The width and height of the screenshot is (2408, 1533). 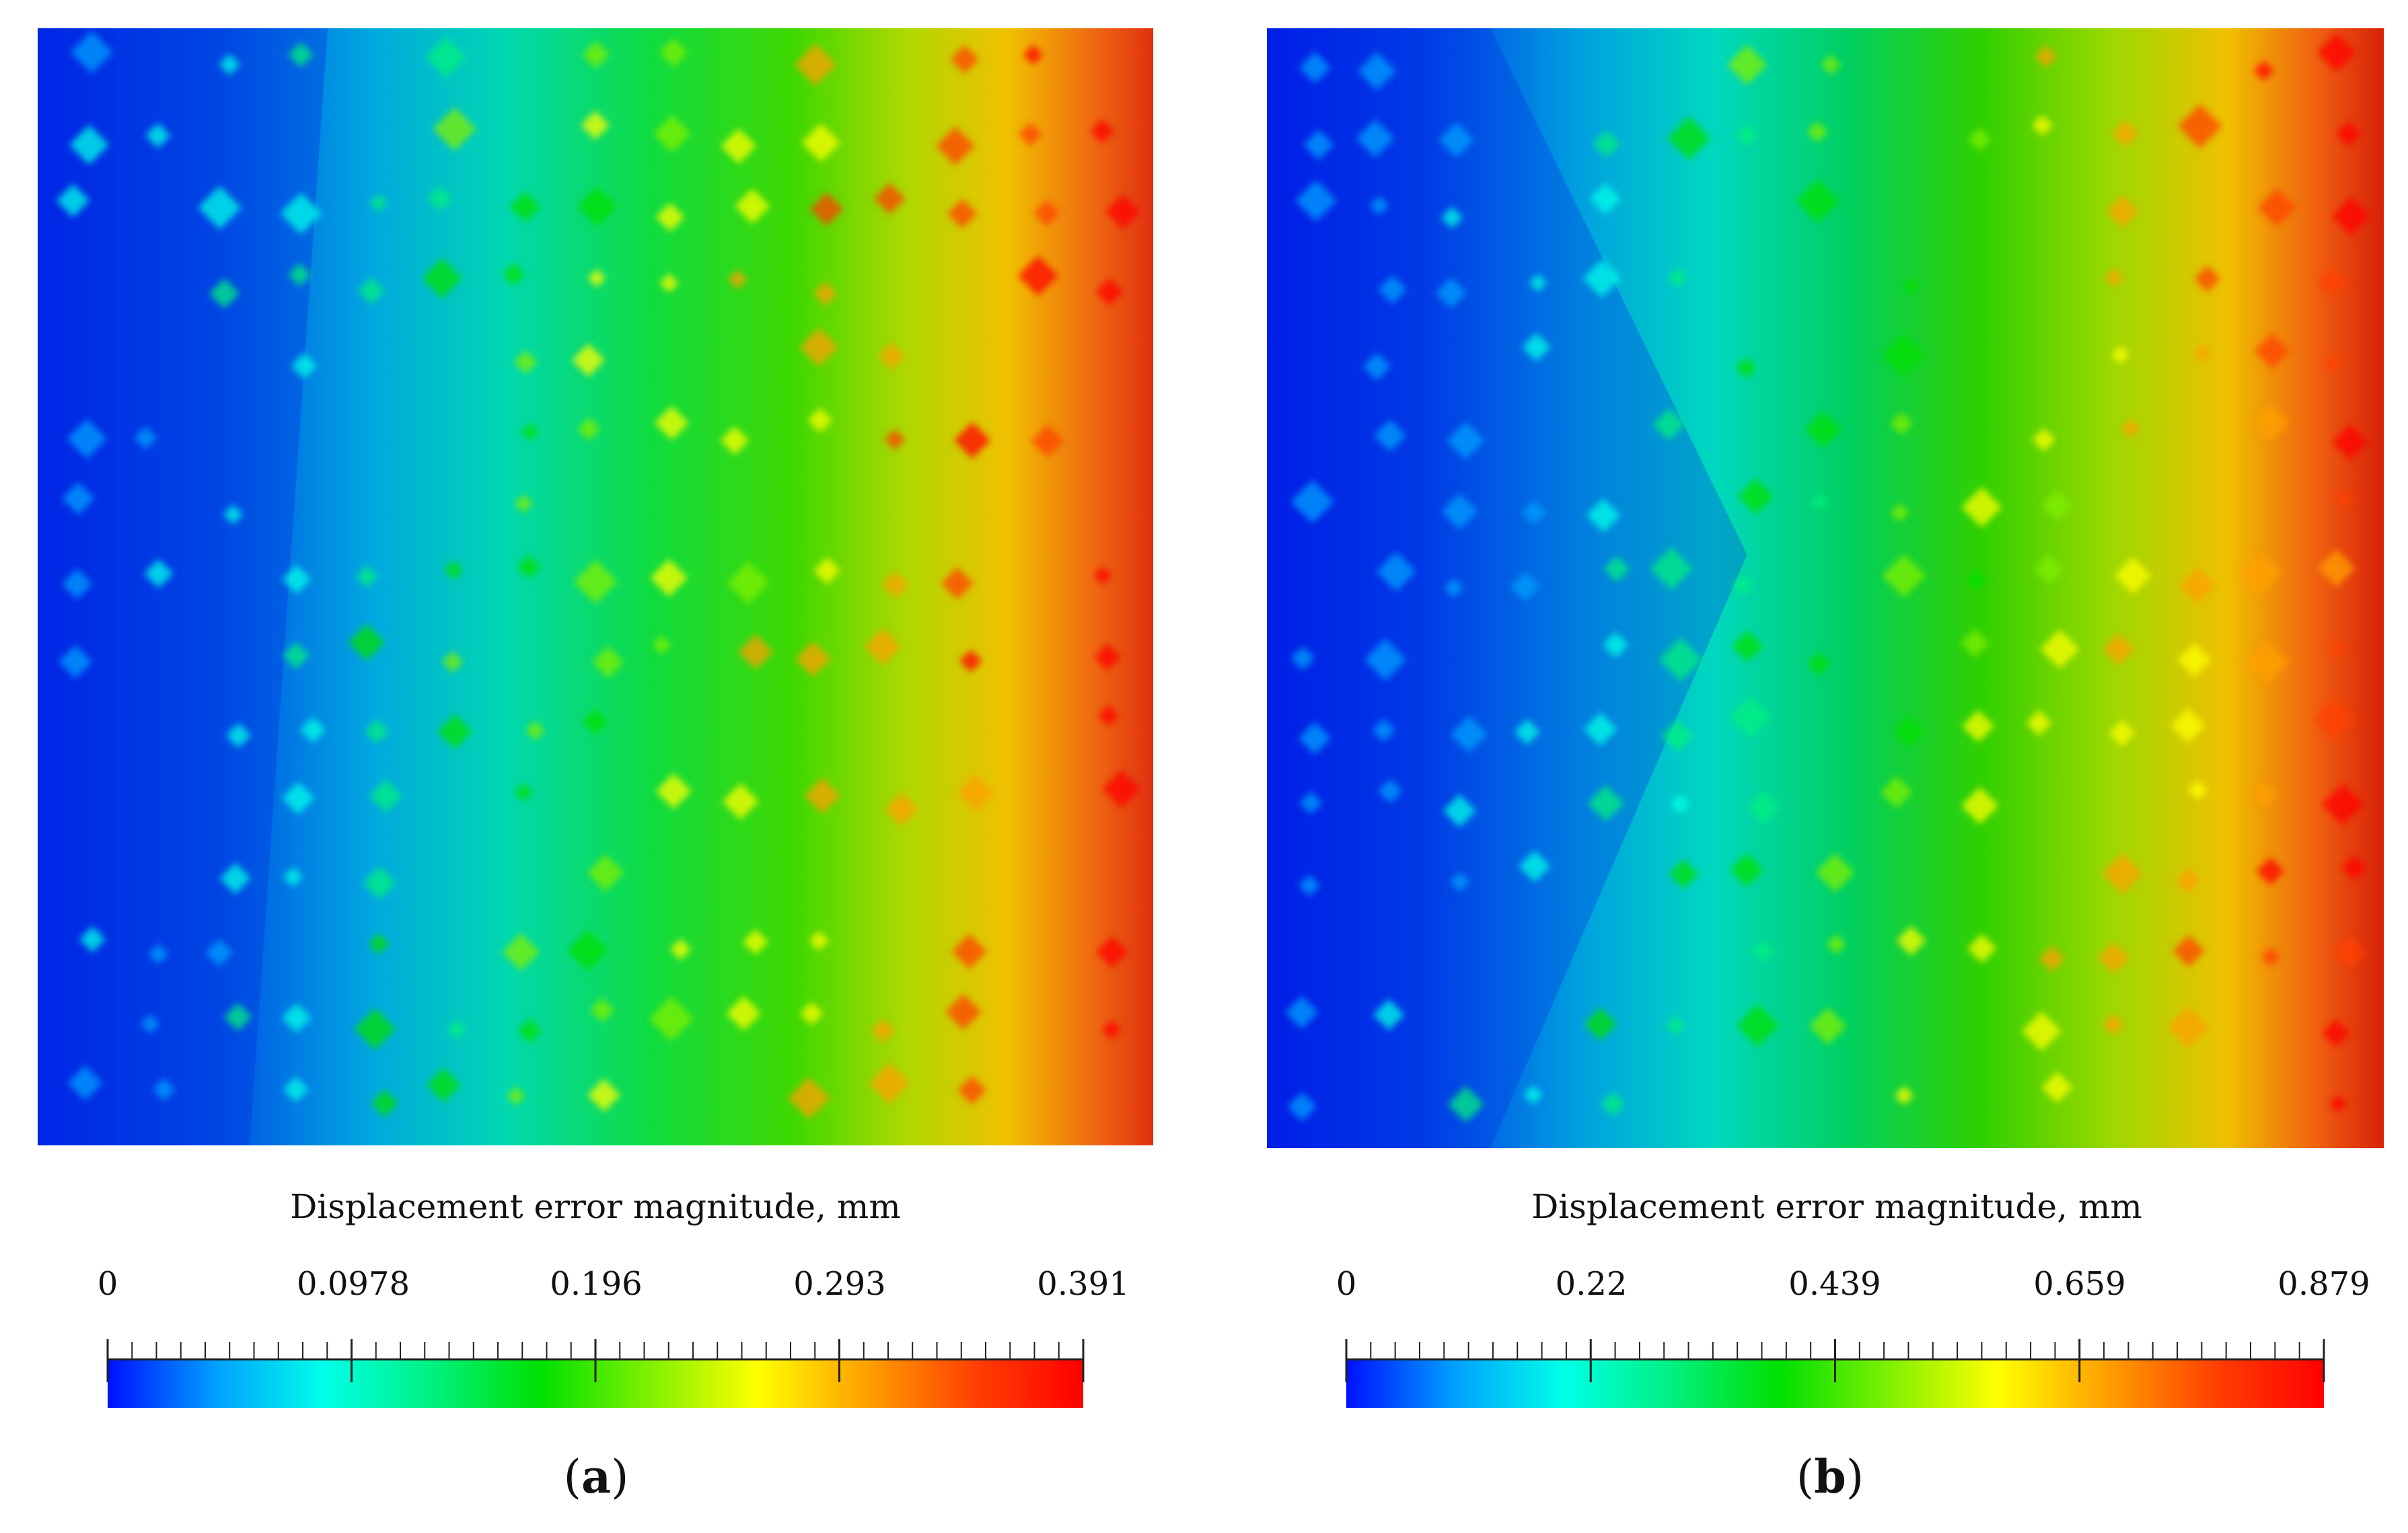 What do you see at coordinates (353, 1284) in the screenshot?
I see `colorbar-tick-label: 0.0978` at bounding box center [353, 1284].